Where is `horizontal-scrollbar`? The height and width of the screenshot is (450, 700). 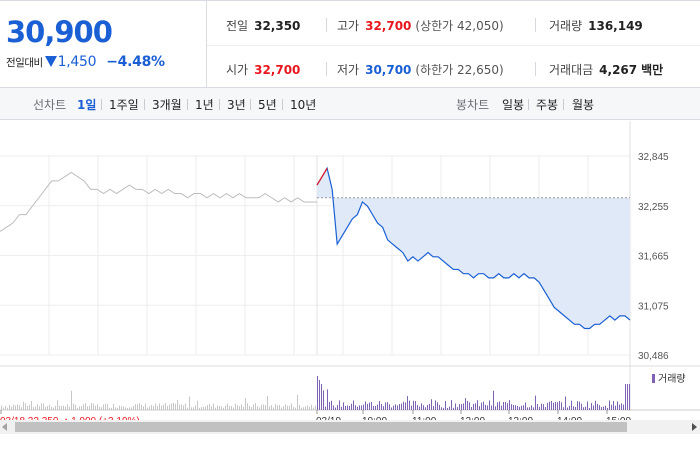 horizontal-scrollbar is located at coordinates (350, 427).